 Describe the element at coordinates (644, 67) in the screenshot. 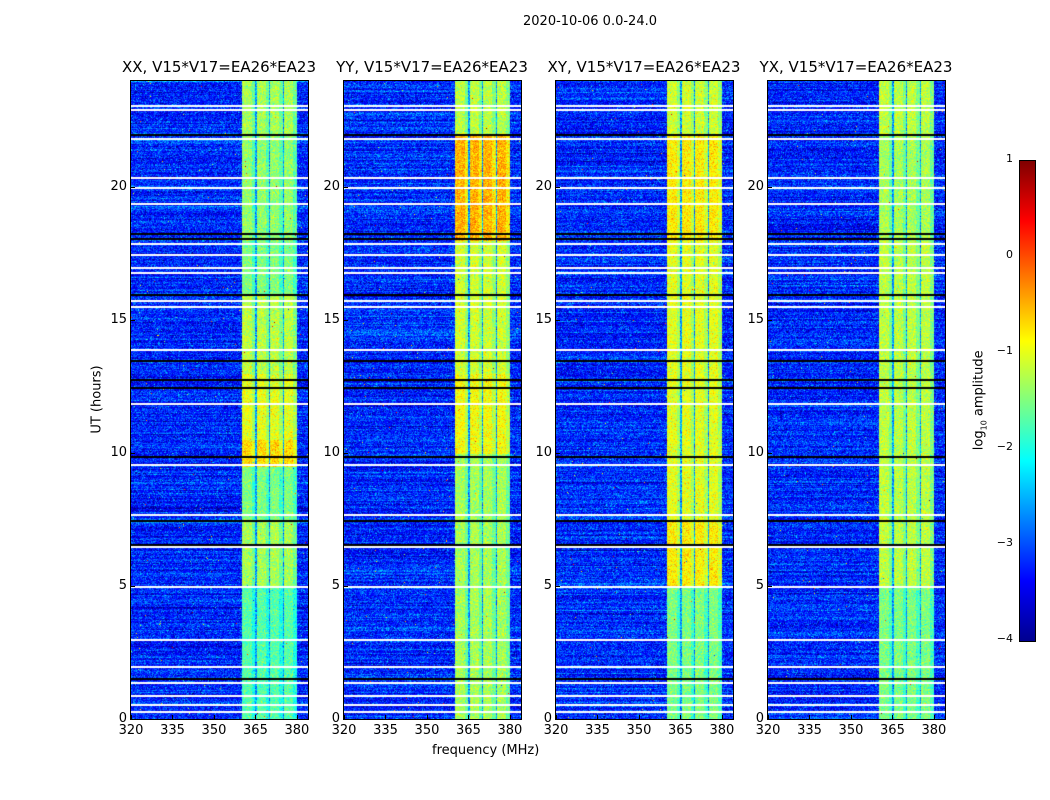

I see `panel-title: XY, V15*V17=EA26*EA23` at that location.